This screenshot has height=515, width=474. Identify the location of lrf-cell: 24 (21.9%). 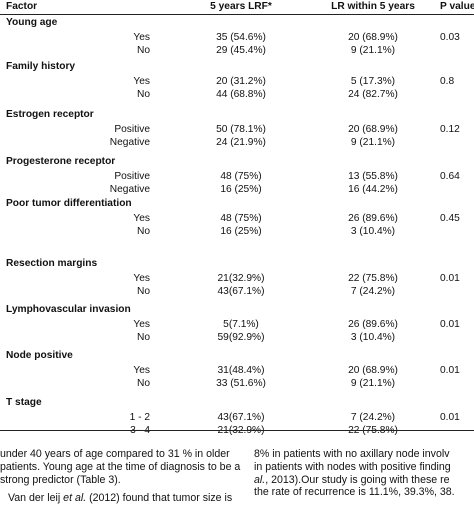
(241, 142).